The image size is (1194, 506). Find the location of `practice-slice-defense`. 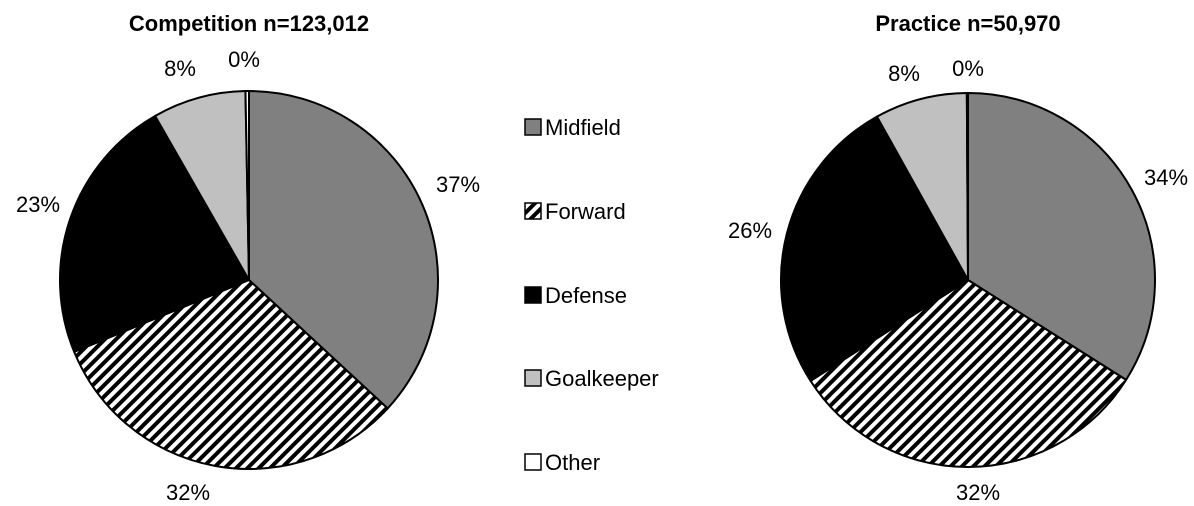

practice-slice-defense is located at coordinates (874, 248).